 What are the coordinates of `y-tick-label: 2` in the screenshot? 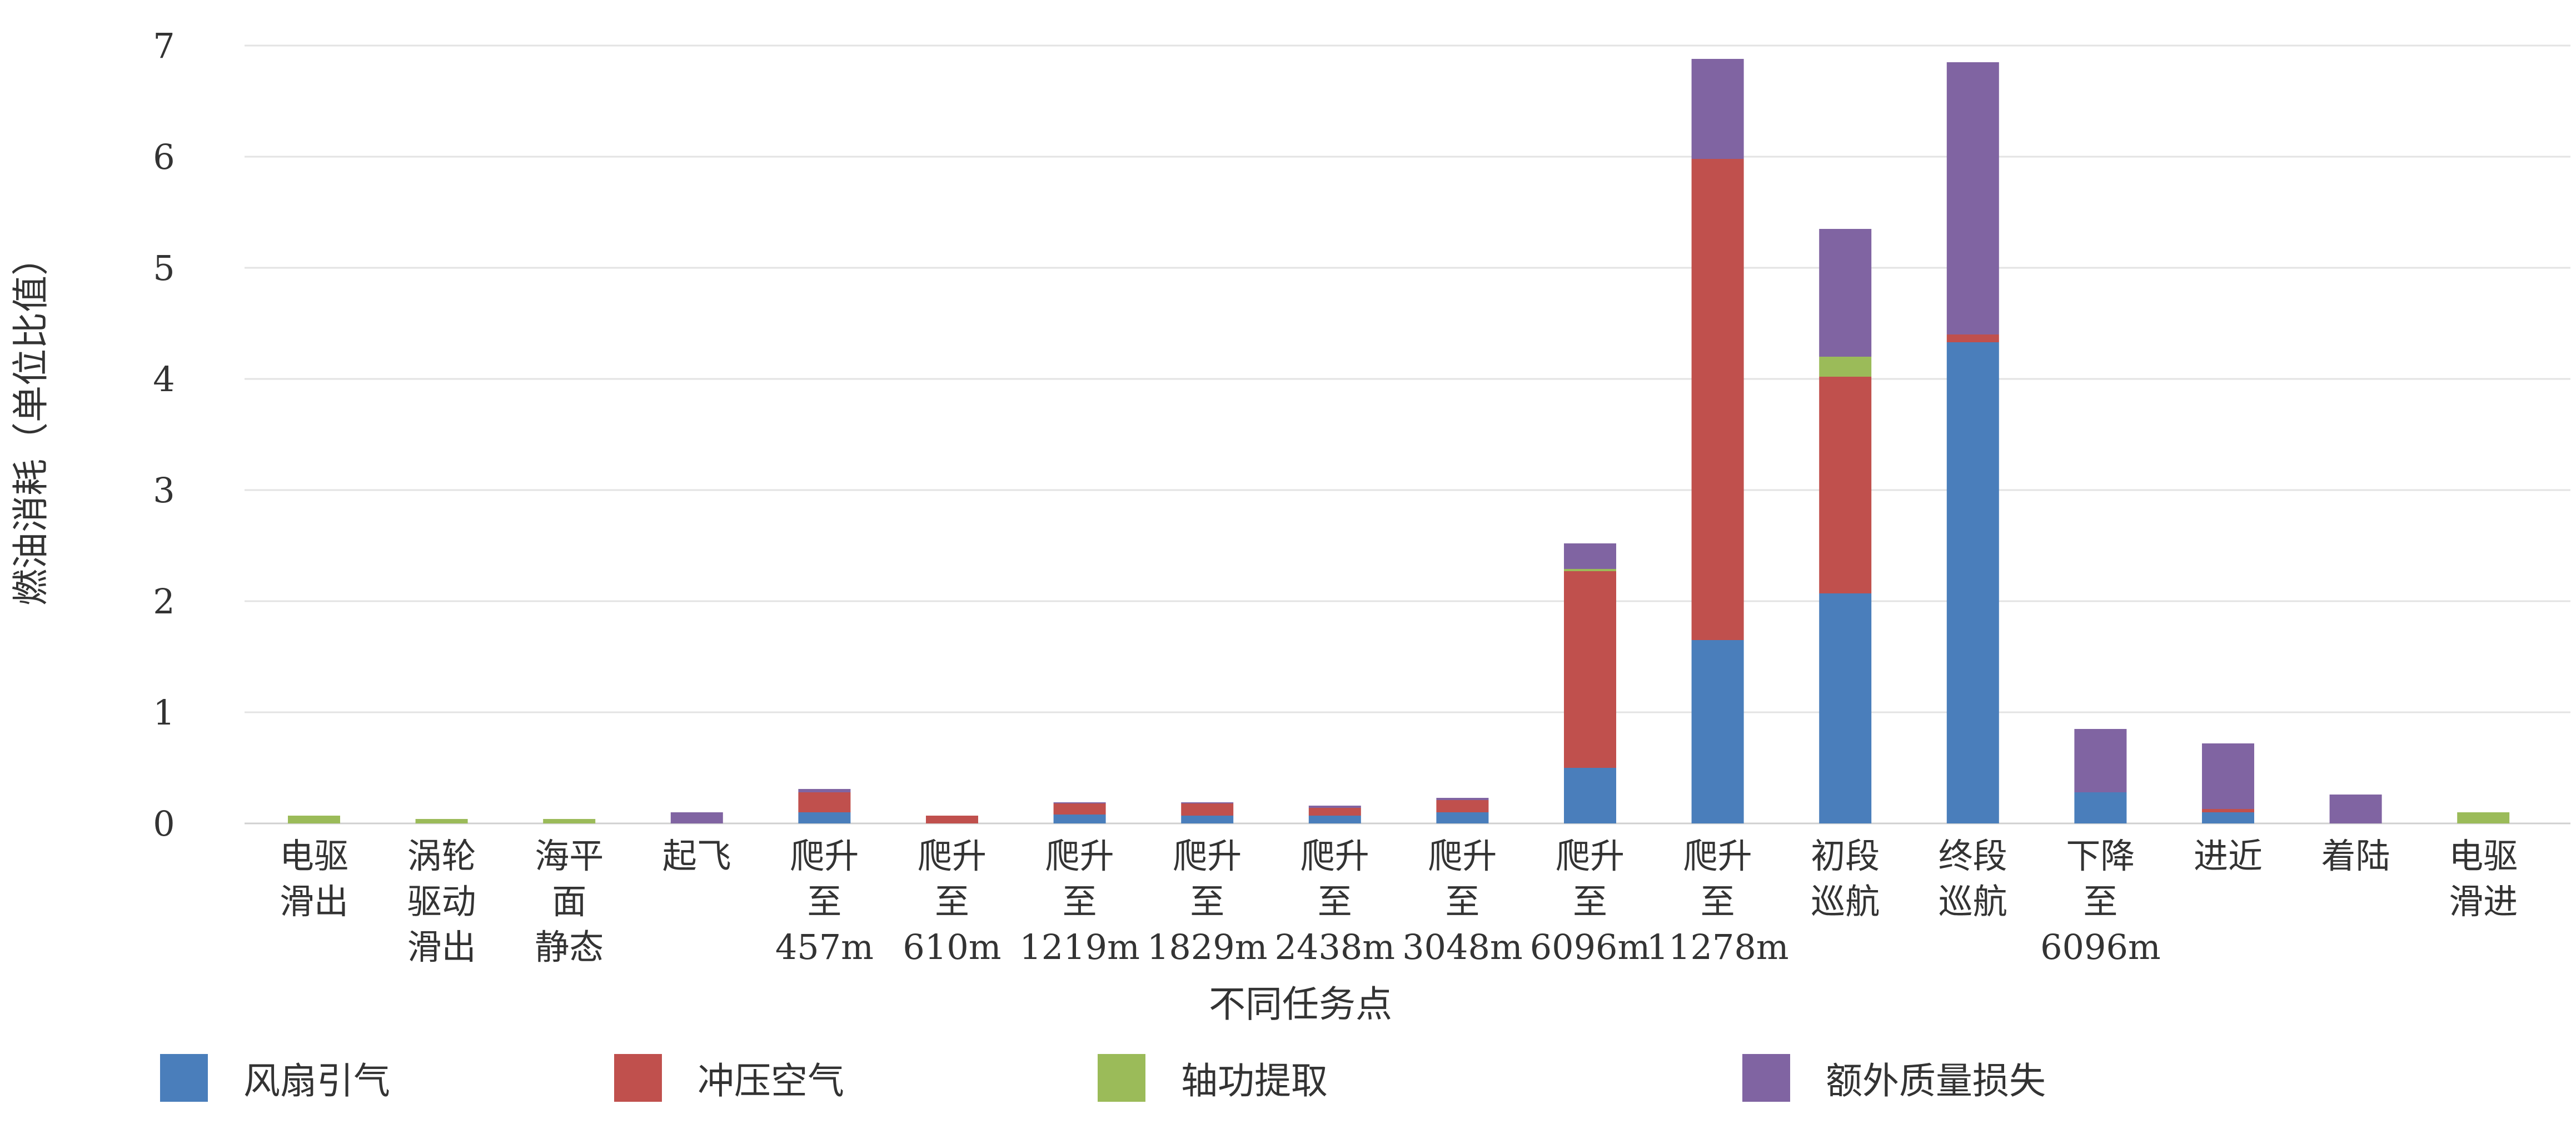 It's located at (164, 601).